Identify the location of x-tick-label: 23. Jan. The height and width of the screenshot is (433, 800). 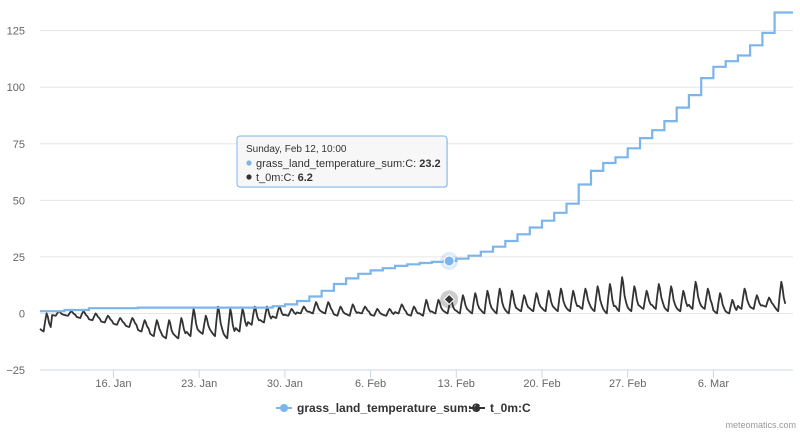
(199, 384).